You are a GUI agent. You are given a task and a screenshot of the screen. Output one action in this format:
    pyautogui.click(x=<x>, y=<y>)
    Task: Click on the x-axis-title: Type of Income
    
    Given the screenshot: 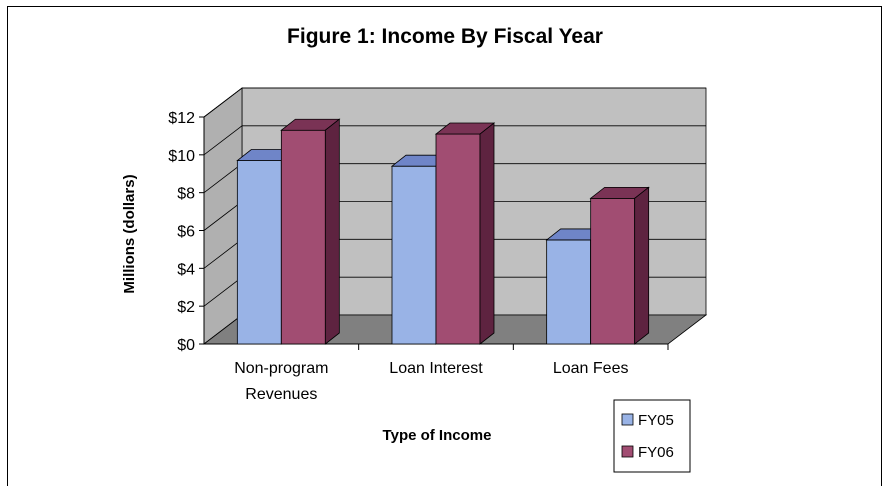 What is the action you would take?
    pyautogui.click(x=437, y=435)
    